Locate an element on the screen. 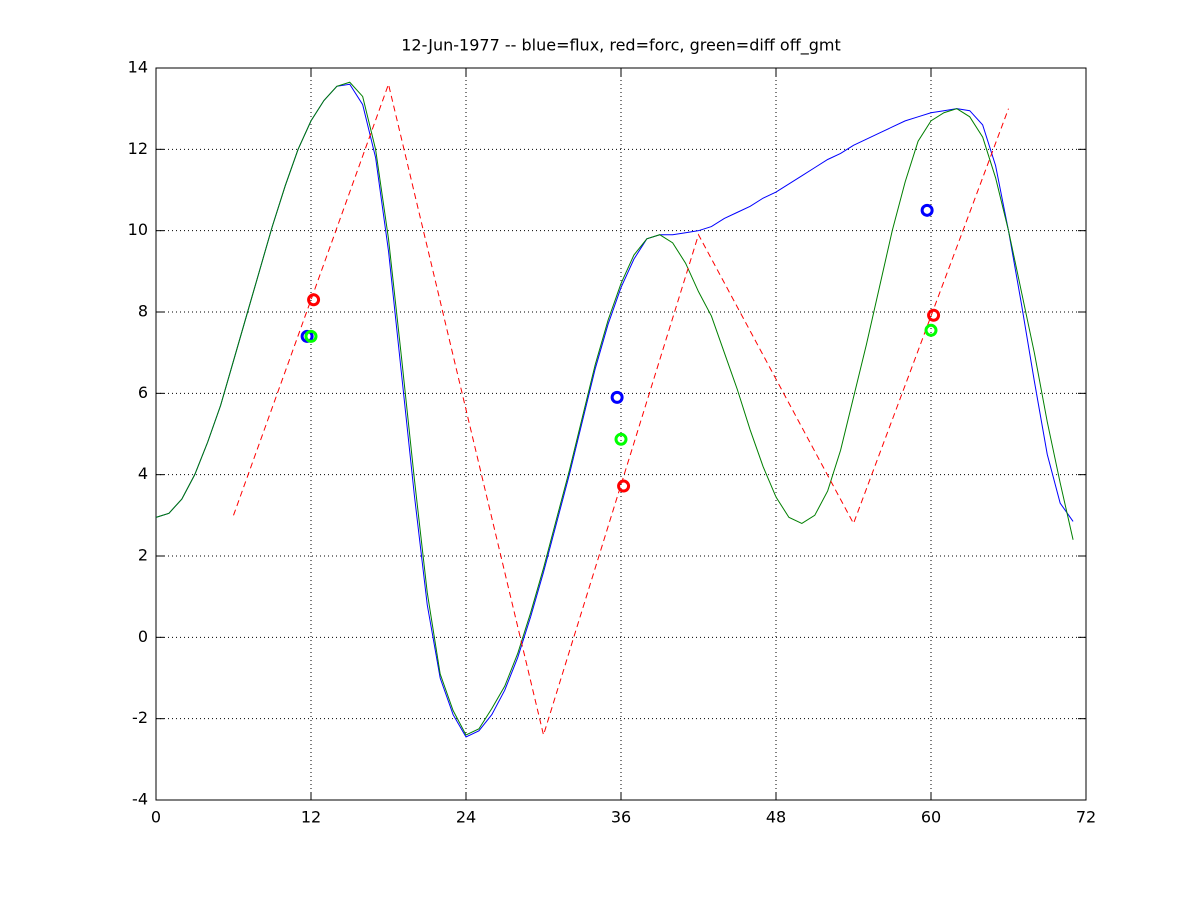  y-tick-label: 2 is located at coordinates (143, 555).